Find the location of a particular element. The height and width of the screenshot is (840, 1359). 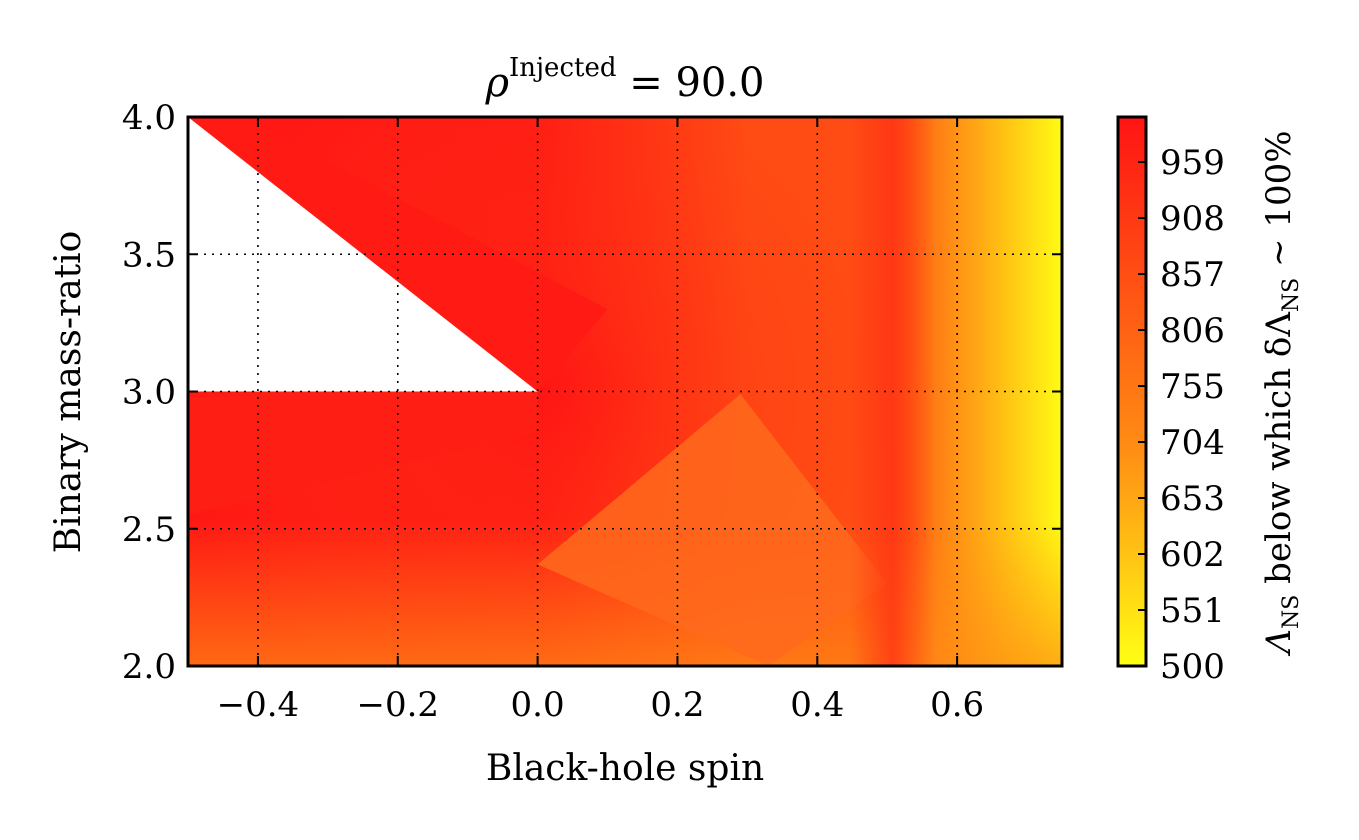

colorbar-label-sub1: NS is located at coordinates (1291, 612).